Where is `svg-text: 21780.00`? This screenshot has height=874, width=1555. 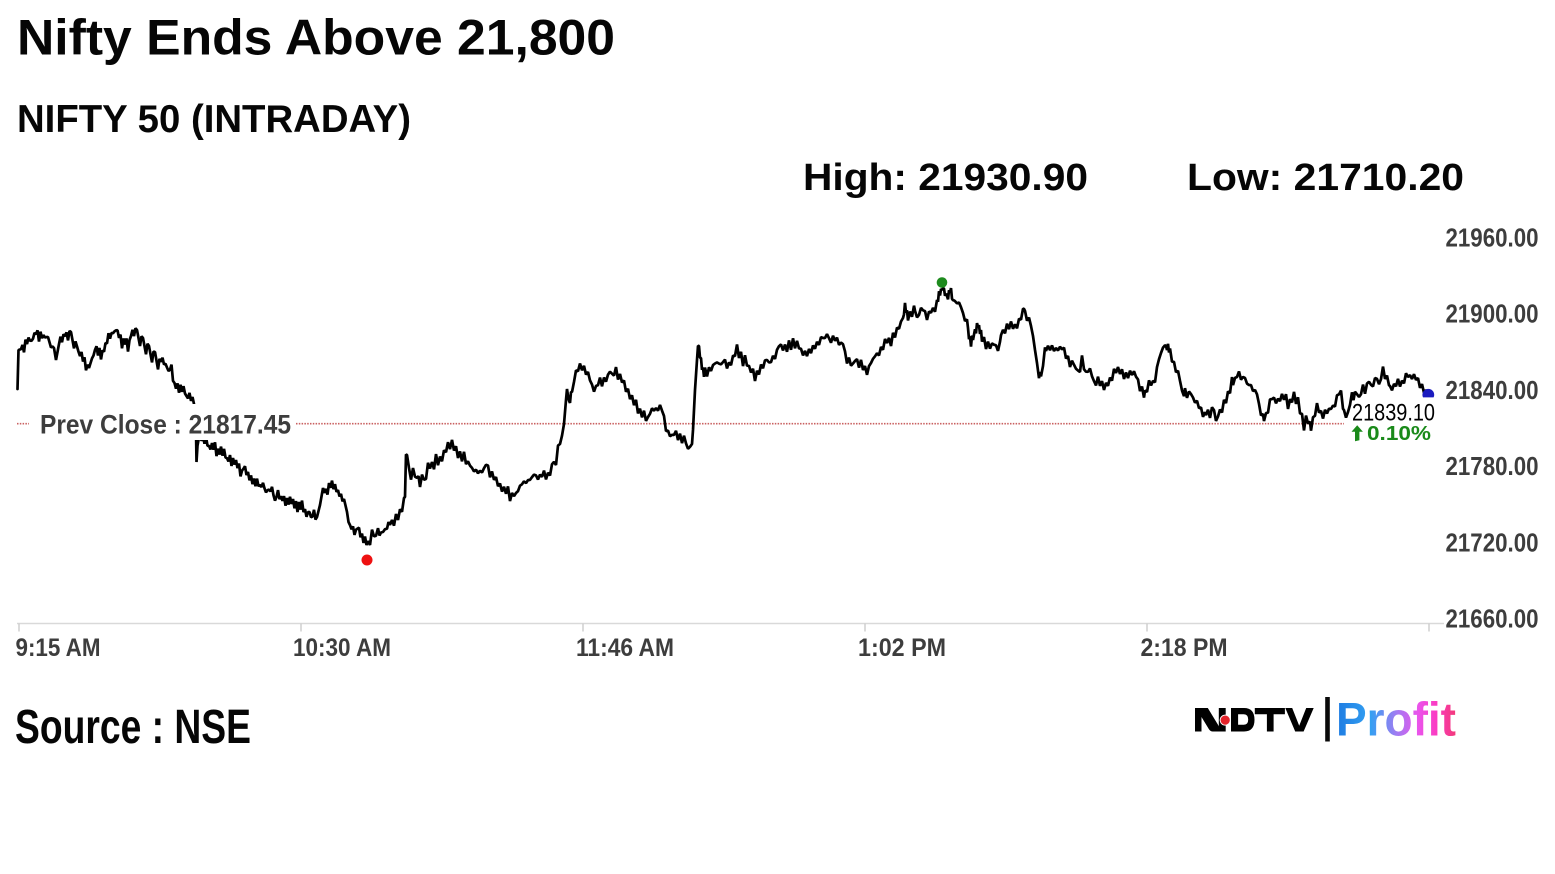
svg-text: 21780.00 is located at coordinates (1492, 466).